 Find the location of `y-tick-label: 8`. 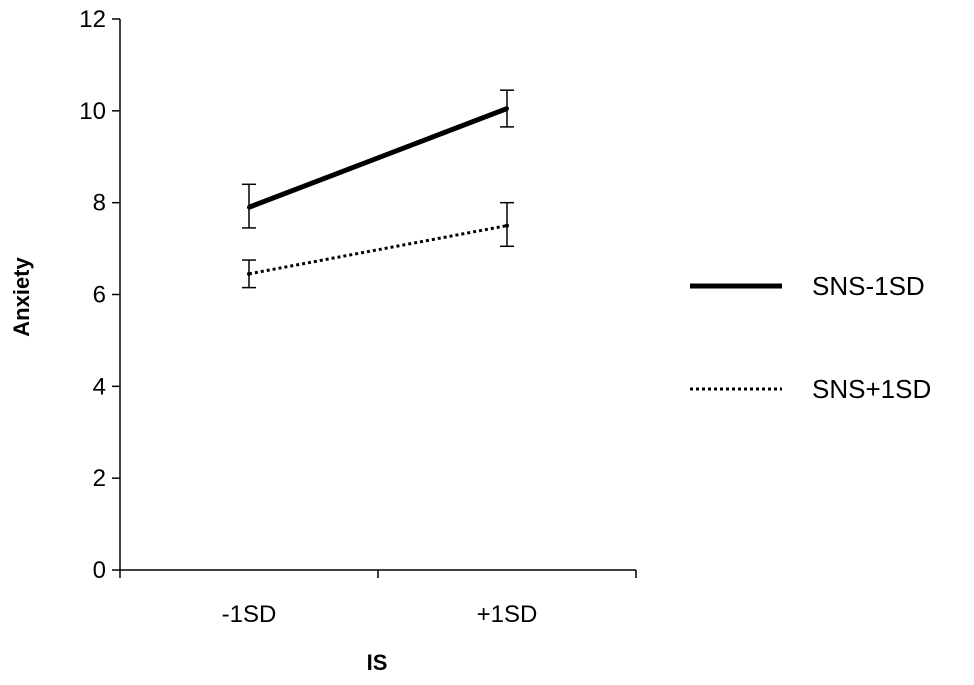

y-tick-label: 8 is located at coordinates (99, 203).